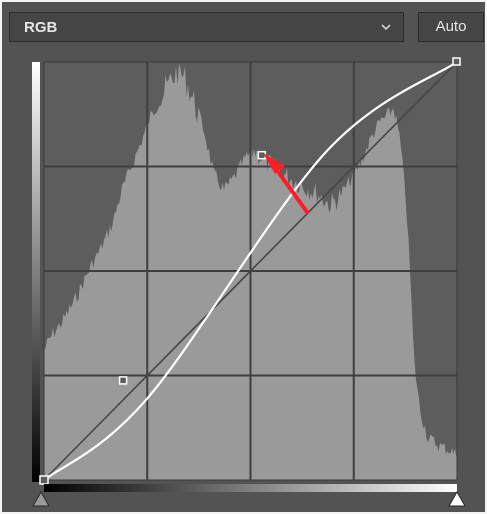  What do you see at coordinates (41, 27) in the screenshot?
I see `channel-selected-value: RGB` at bounding box center [41, 27].